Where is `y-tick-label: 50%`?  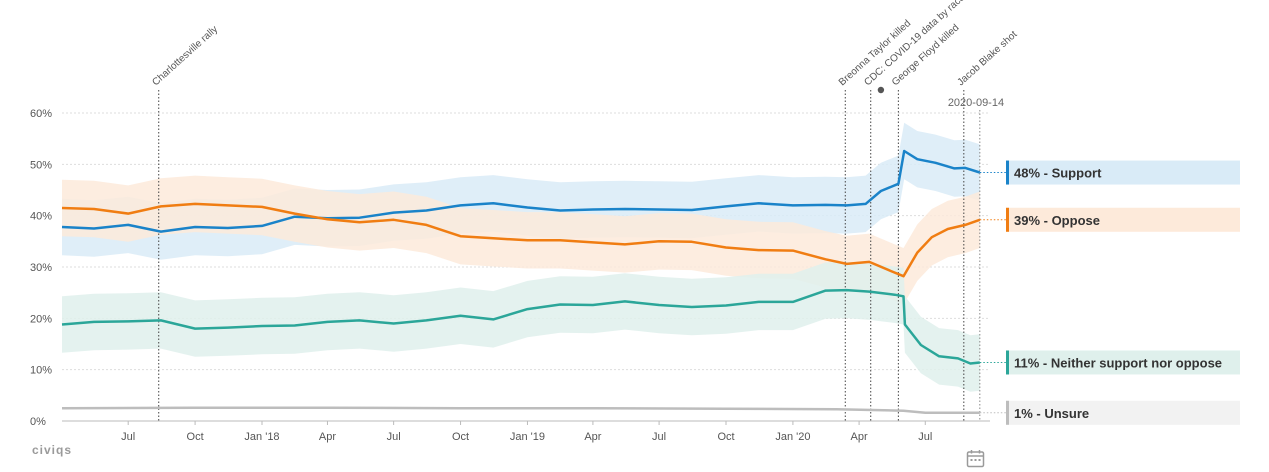
y-tick-label: 50% is located at coordinates (41, 165).